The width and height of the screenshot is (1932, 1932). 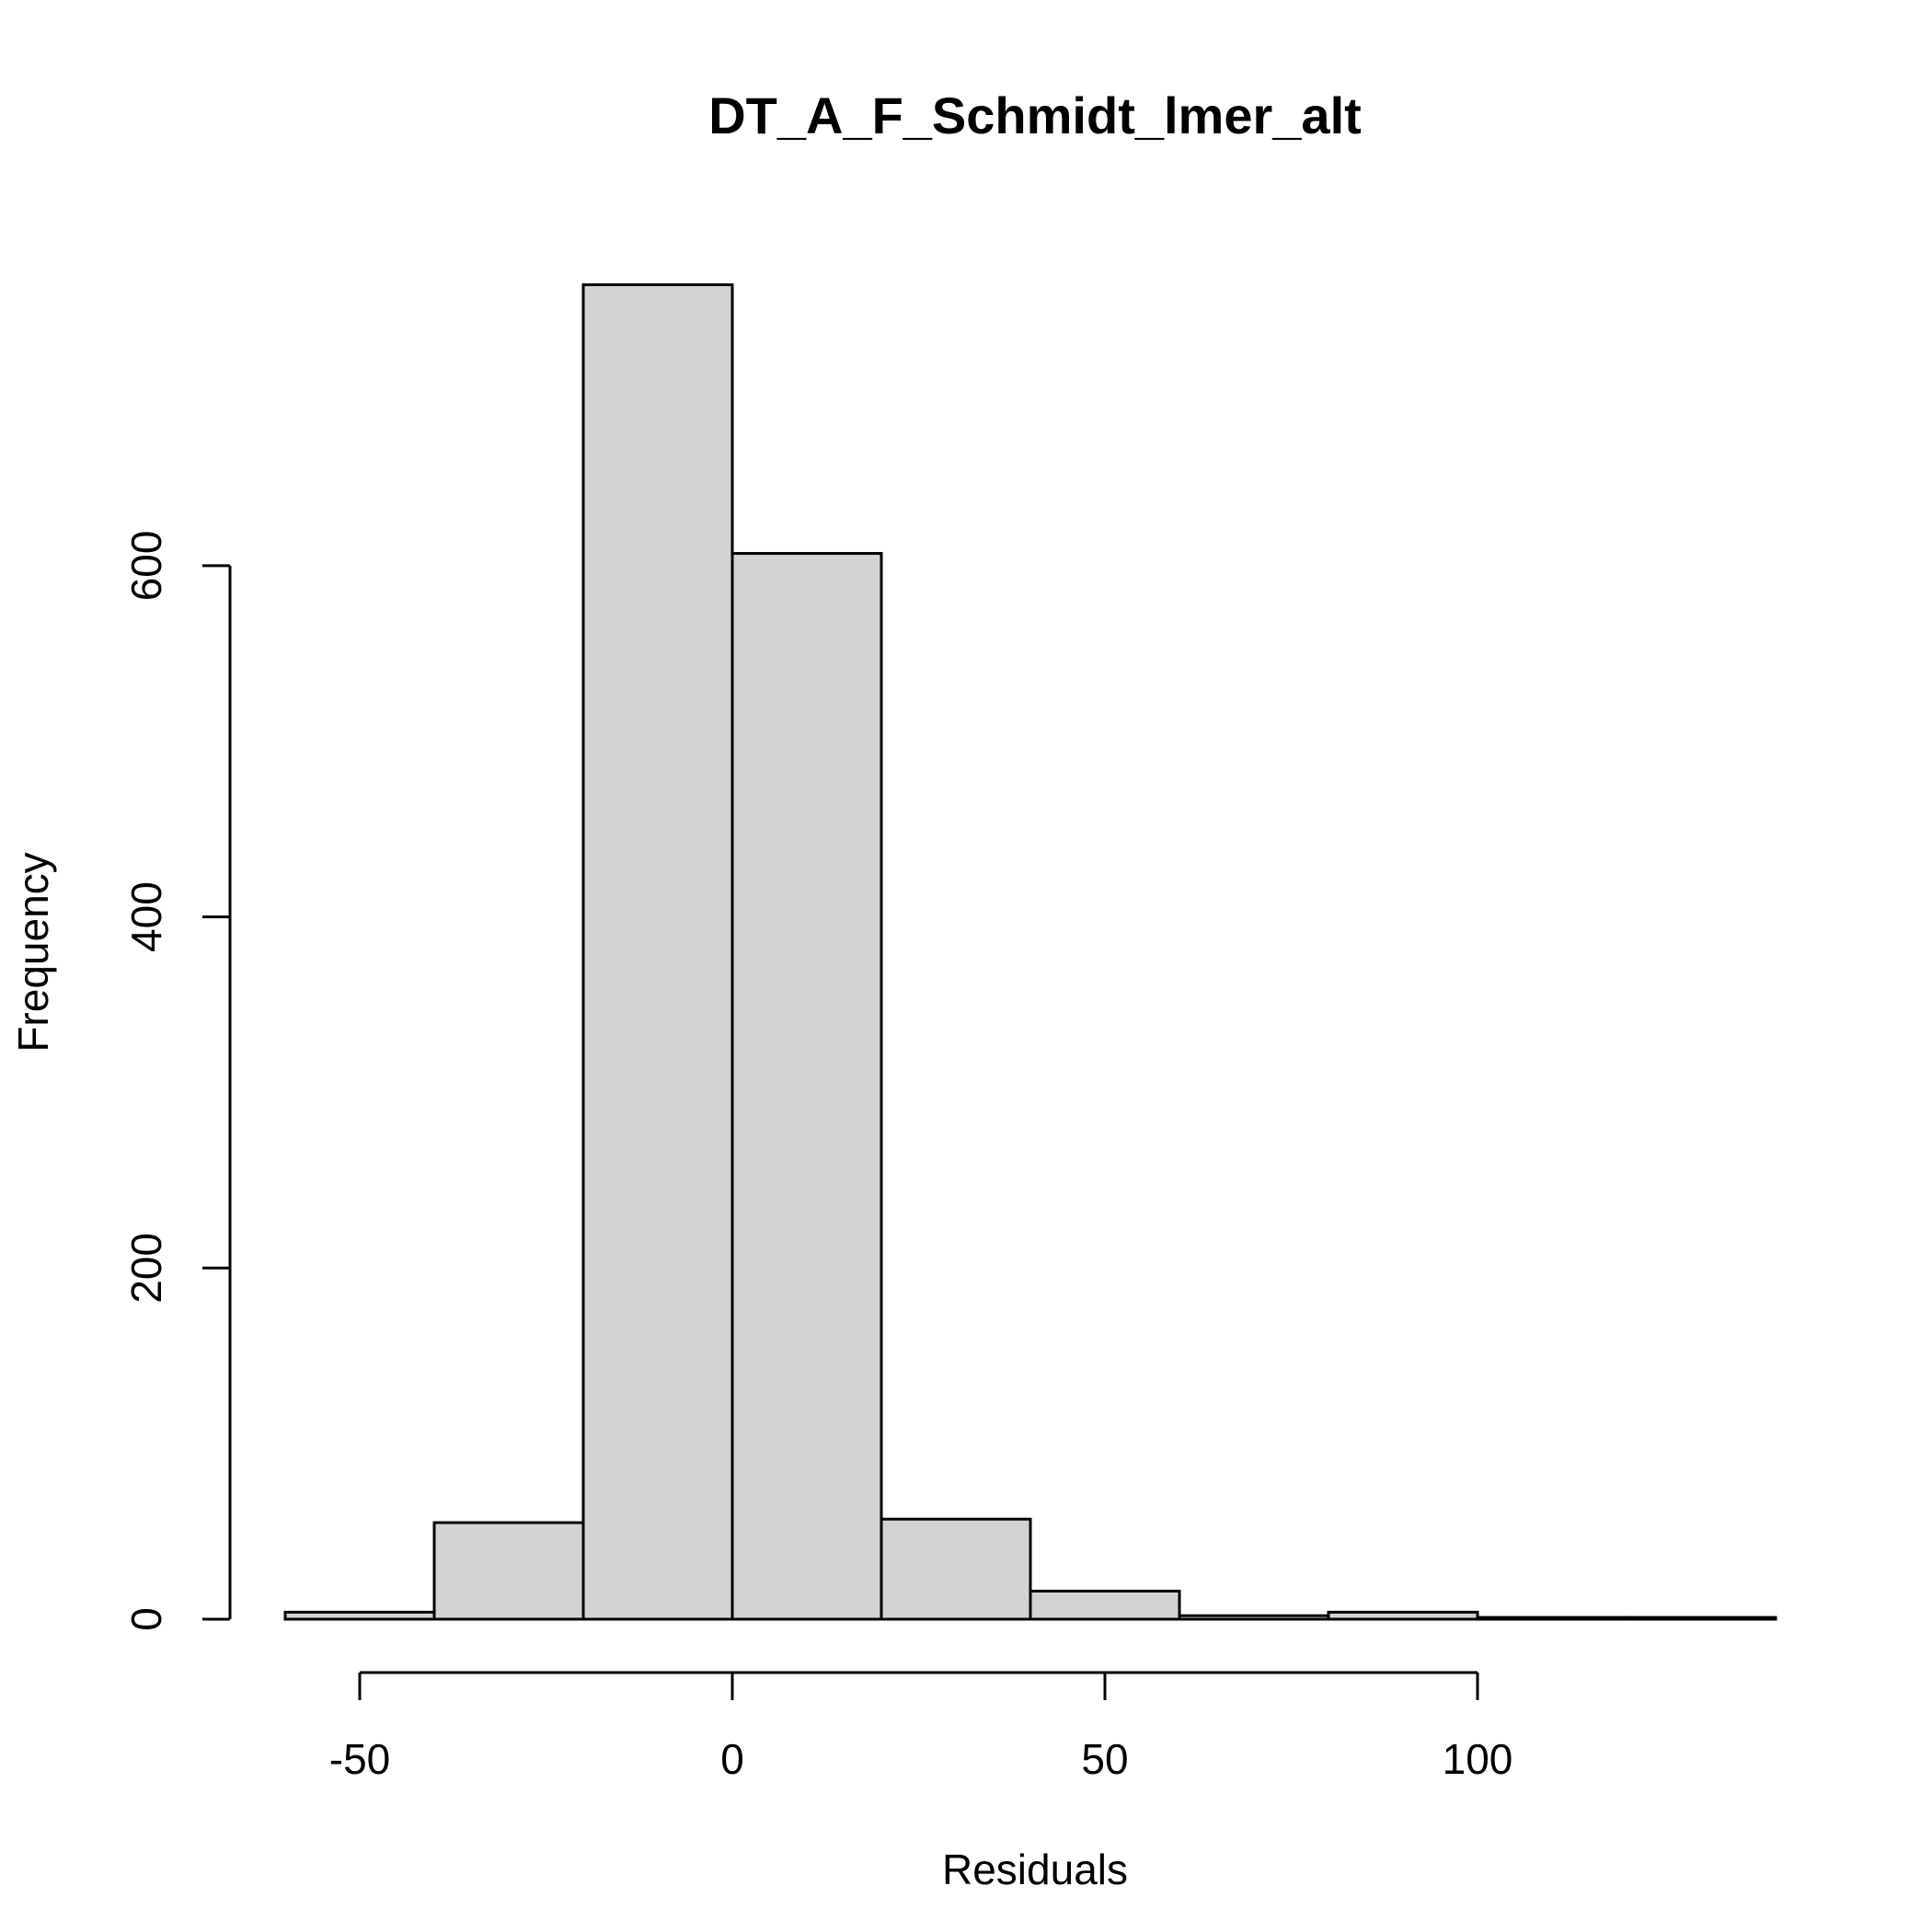 I want to click on y-axis-ticks: 0 200 400 600, so click(x=176, y=1081).